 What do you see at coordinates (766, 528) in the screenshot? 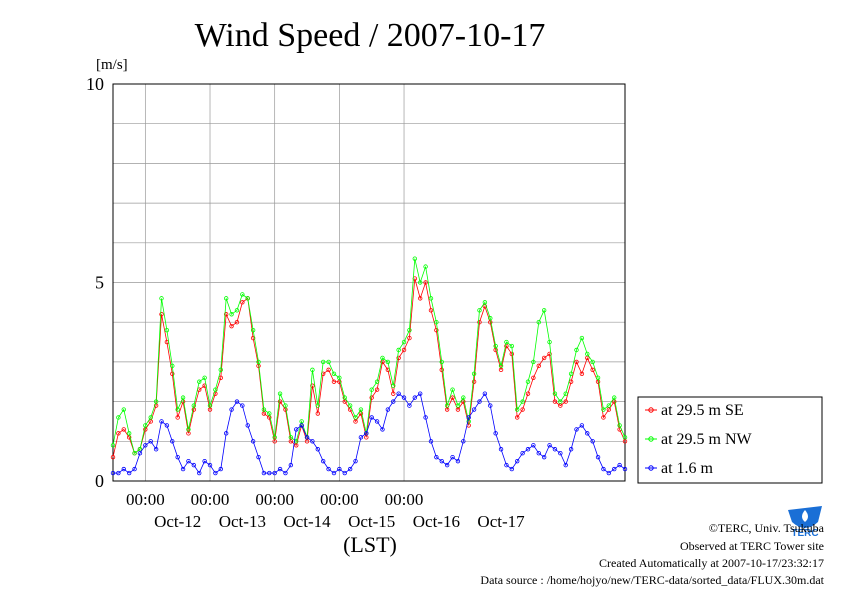
I see `copyright-text: ©TERC, Univ. Tsukuba` at bounding box center [766, 528].